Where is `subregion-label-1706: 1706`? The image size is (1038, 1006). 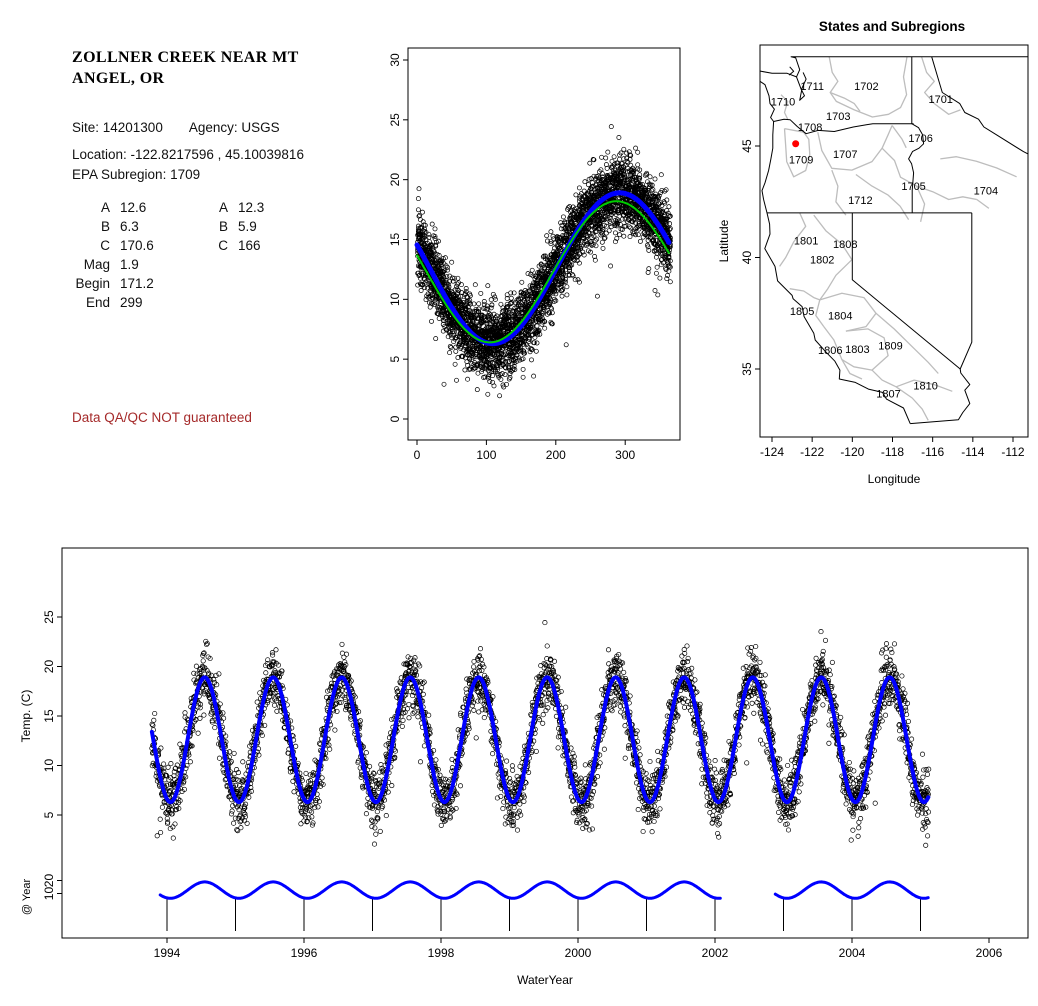 subregion-label-1706: 1706 is located at coordinates (920, 139).